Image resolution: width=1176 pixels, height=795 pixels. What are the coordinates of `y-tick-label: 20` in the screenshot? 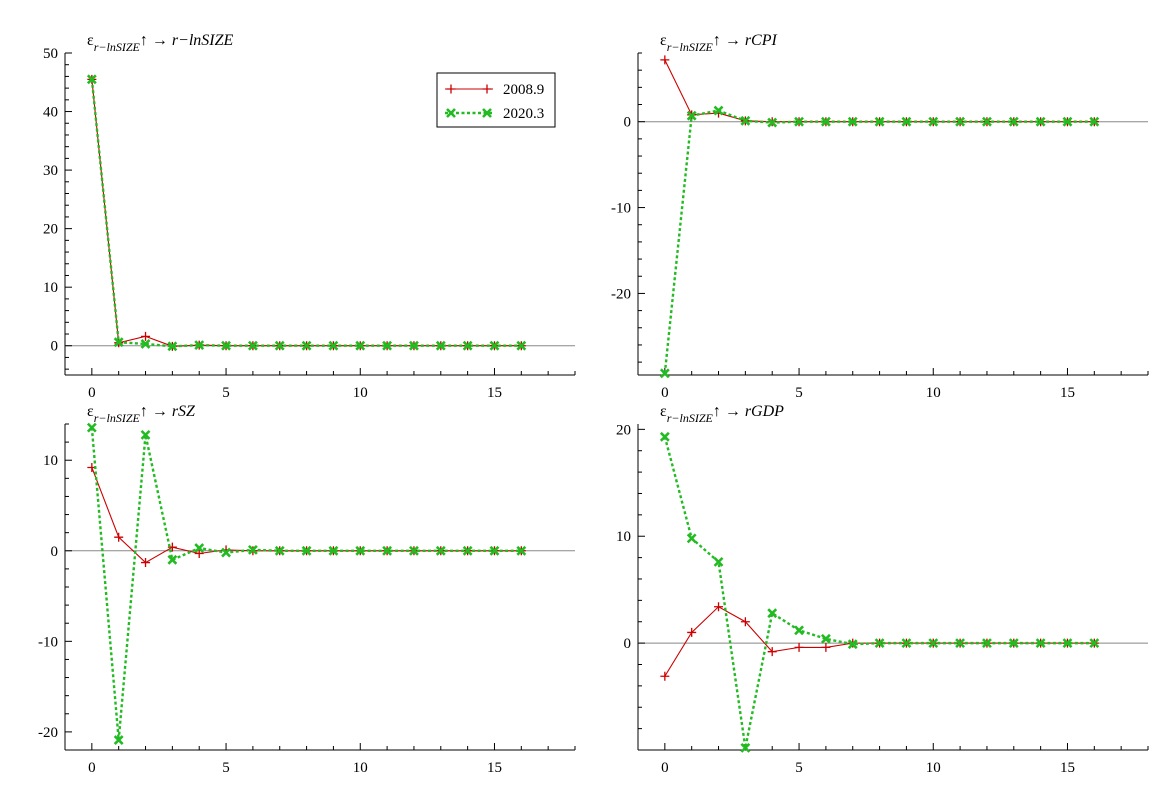 It's located at (50, 230).